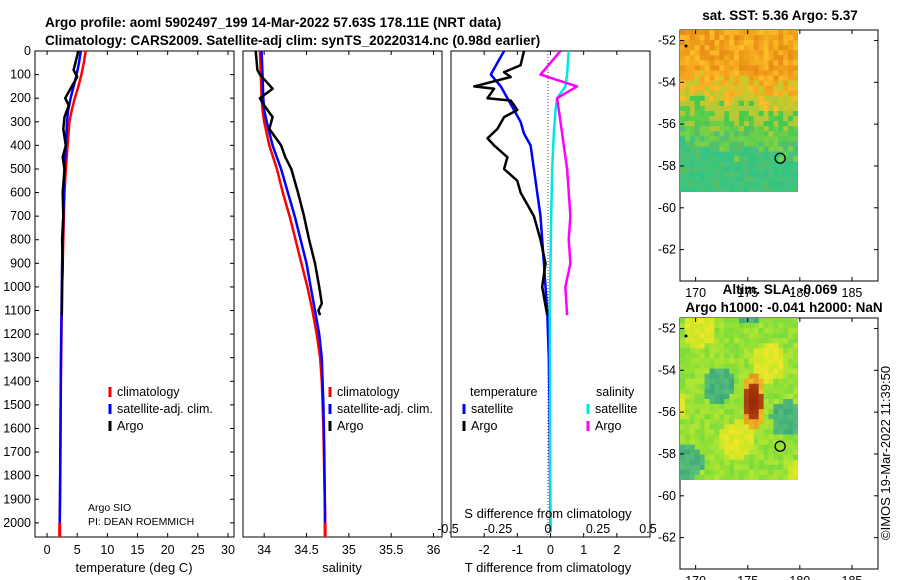  Describe the element at coordinates (667, 208) in the screenshot. I see `map-y-tick-label: -60` at that location.